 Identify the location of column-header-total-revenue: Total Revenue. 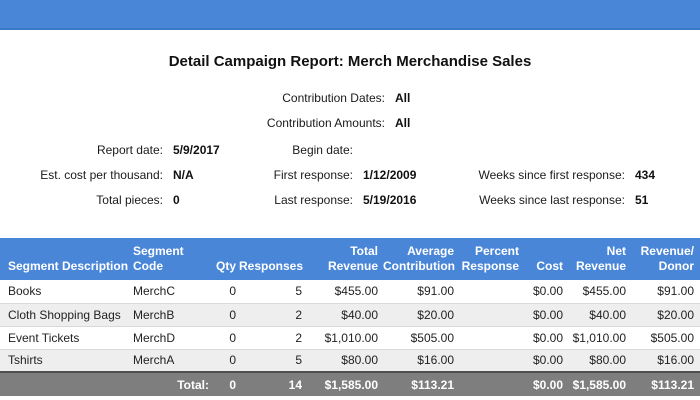
(343, 259).